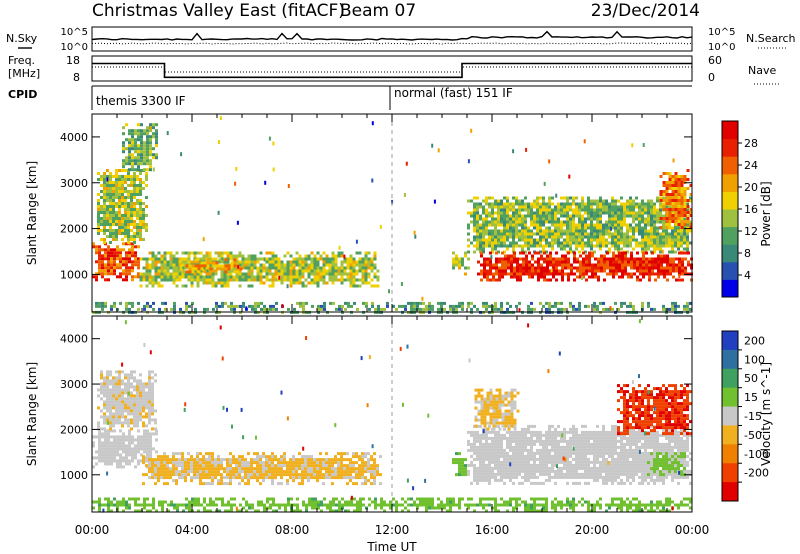 The image size is (800, 554). I want to click on velocity-colorbar: 200 100 50 15 -15 -50 -100 -200, so click(745, 416).